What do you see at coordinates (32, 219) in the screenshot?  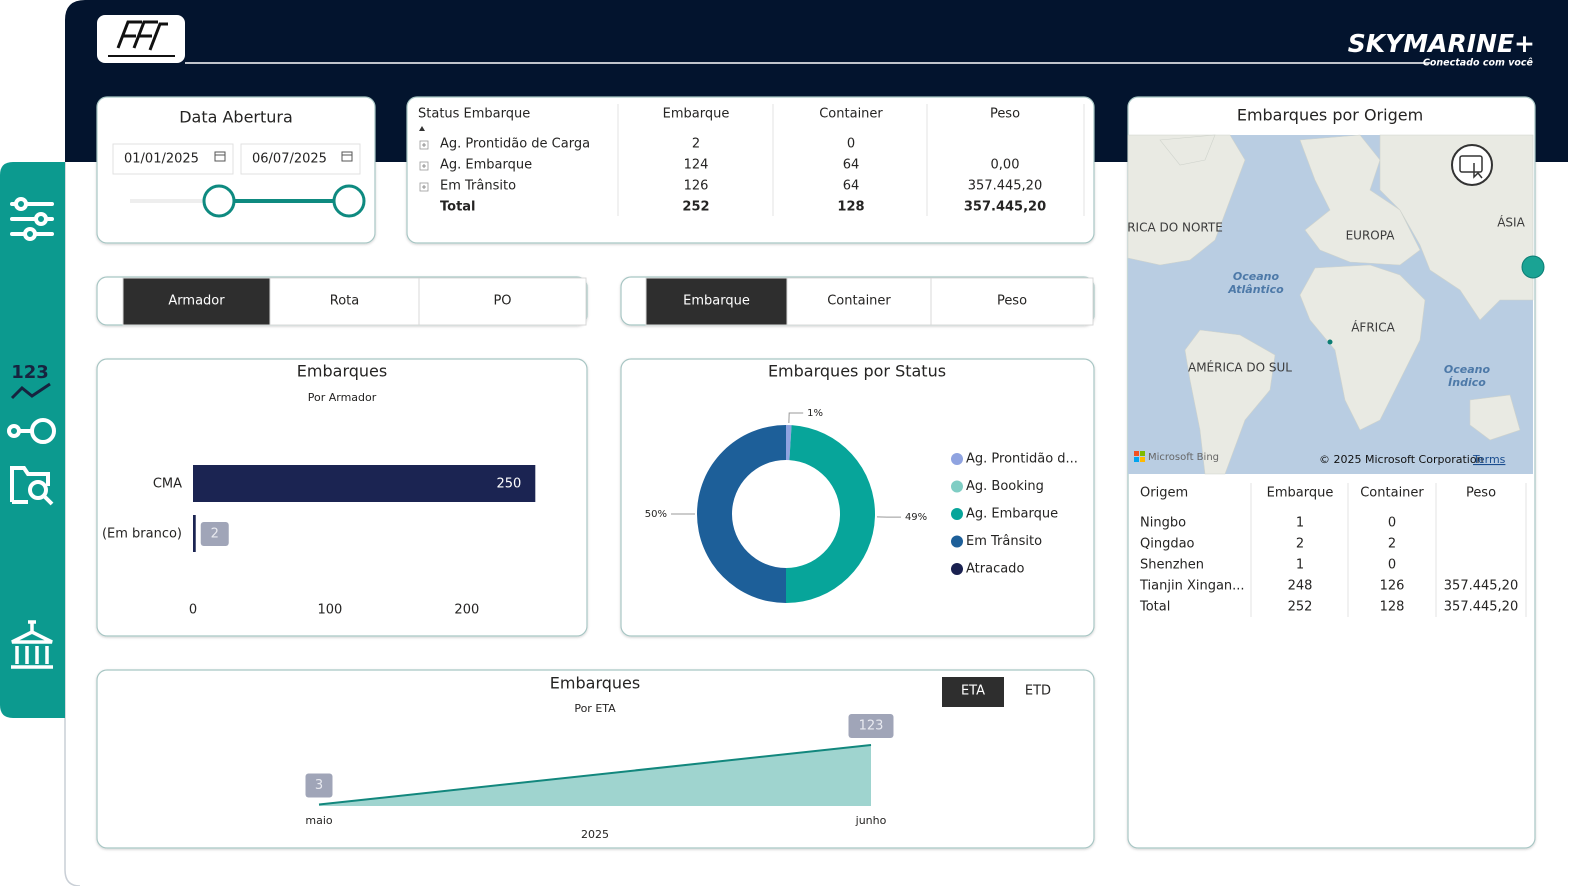 I see `filters-icon` at bounding box center [32, 219].